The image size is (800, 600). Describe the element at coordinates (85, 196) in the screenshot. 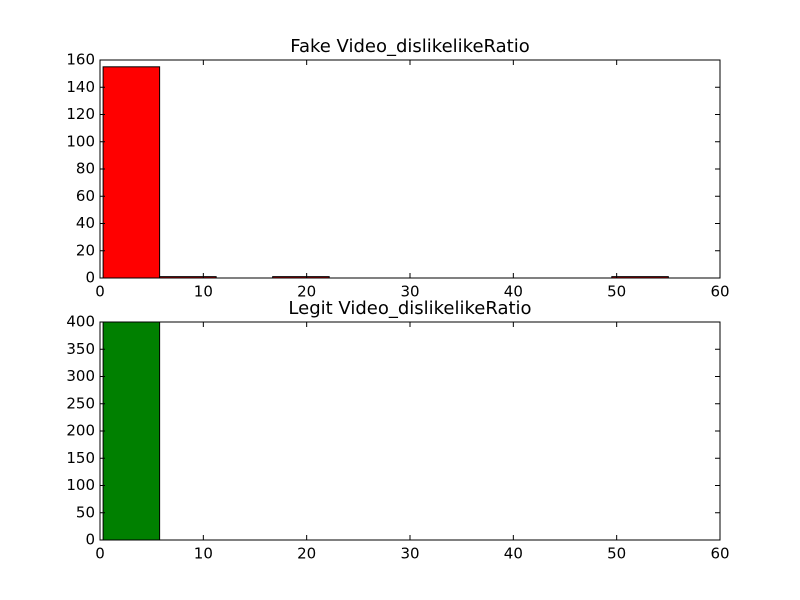

I see `y-tick-label: 60` at that location.